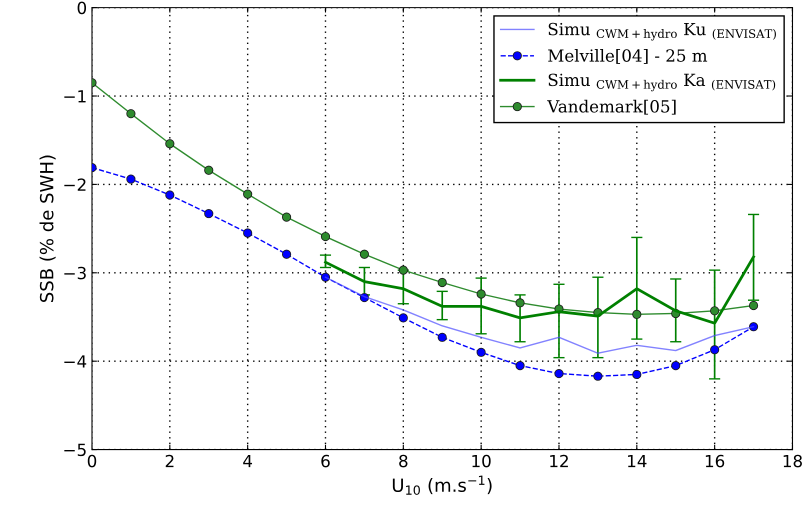 The image size is (807, 508). Describe the element at coordinates (628, 56) in the screenshot. I see `legend-label: Melville[04] - 25 m` at that location.